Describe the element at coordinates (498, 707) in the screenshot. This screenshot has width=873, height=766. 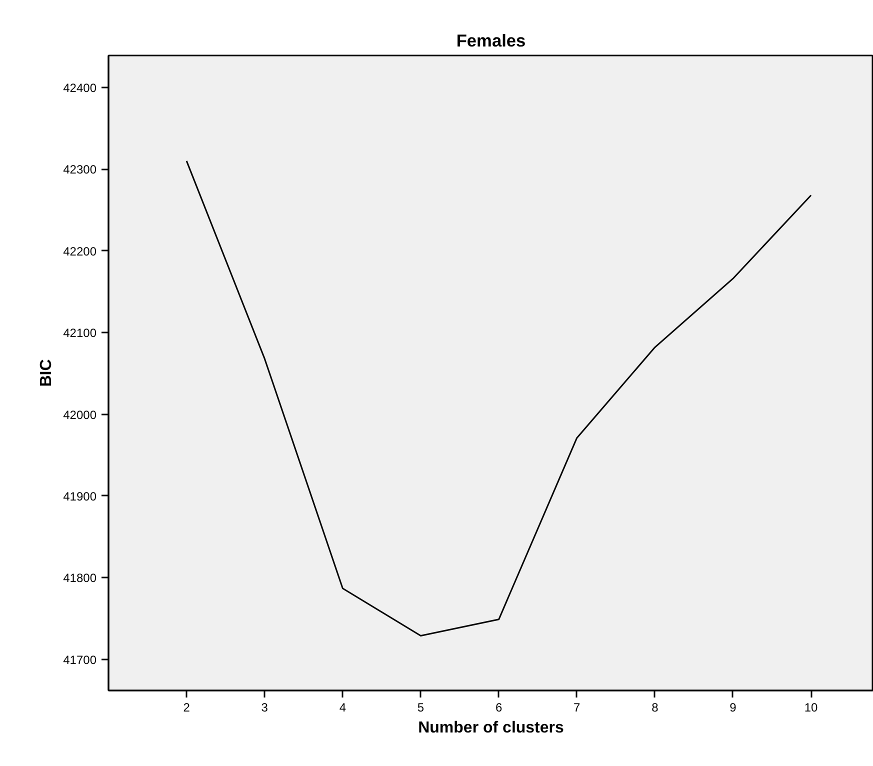
I see `x-tick-label: 6` at that location.